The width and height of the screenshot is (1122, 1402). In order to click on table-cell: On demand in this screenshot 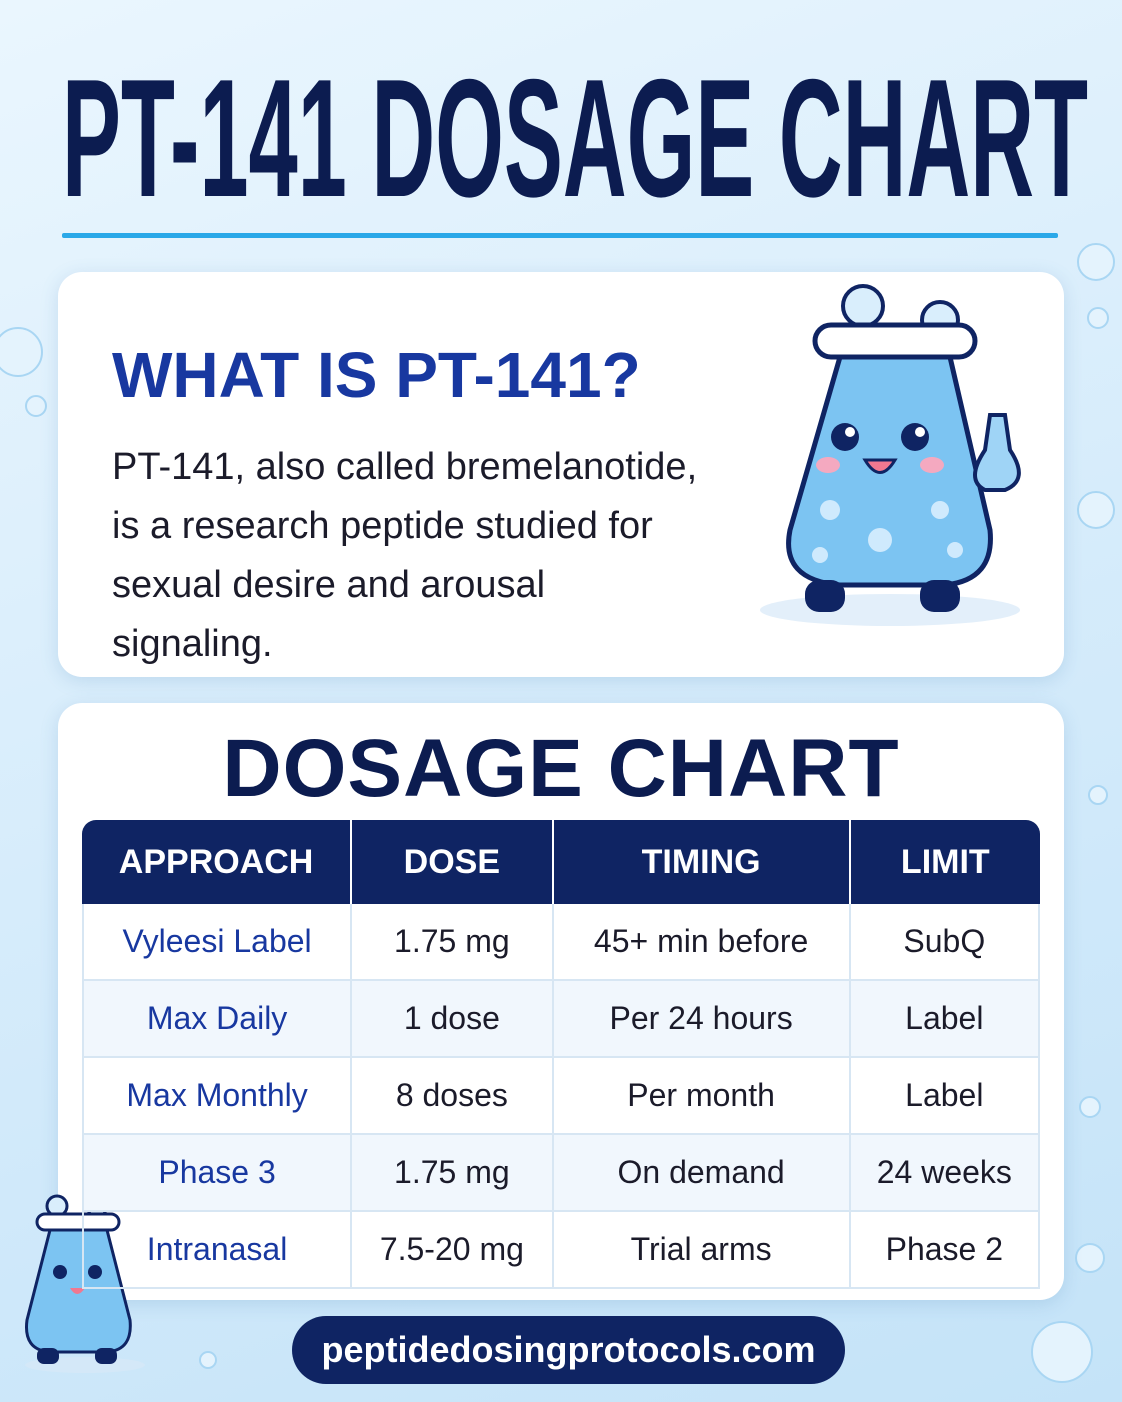, I will do `click(702, 1173)`.